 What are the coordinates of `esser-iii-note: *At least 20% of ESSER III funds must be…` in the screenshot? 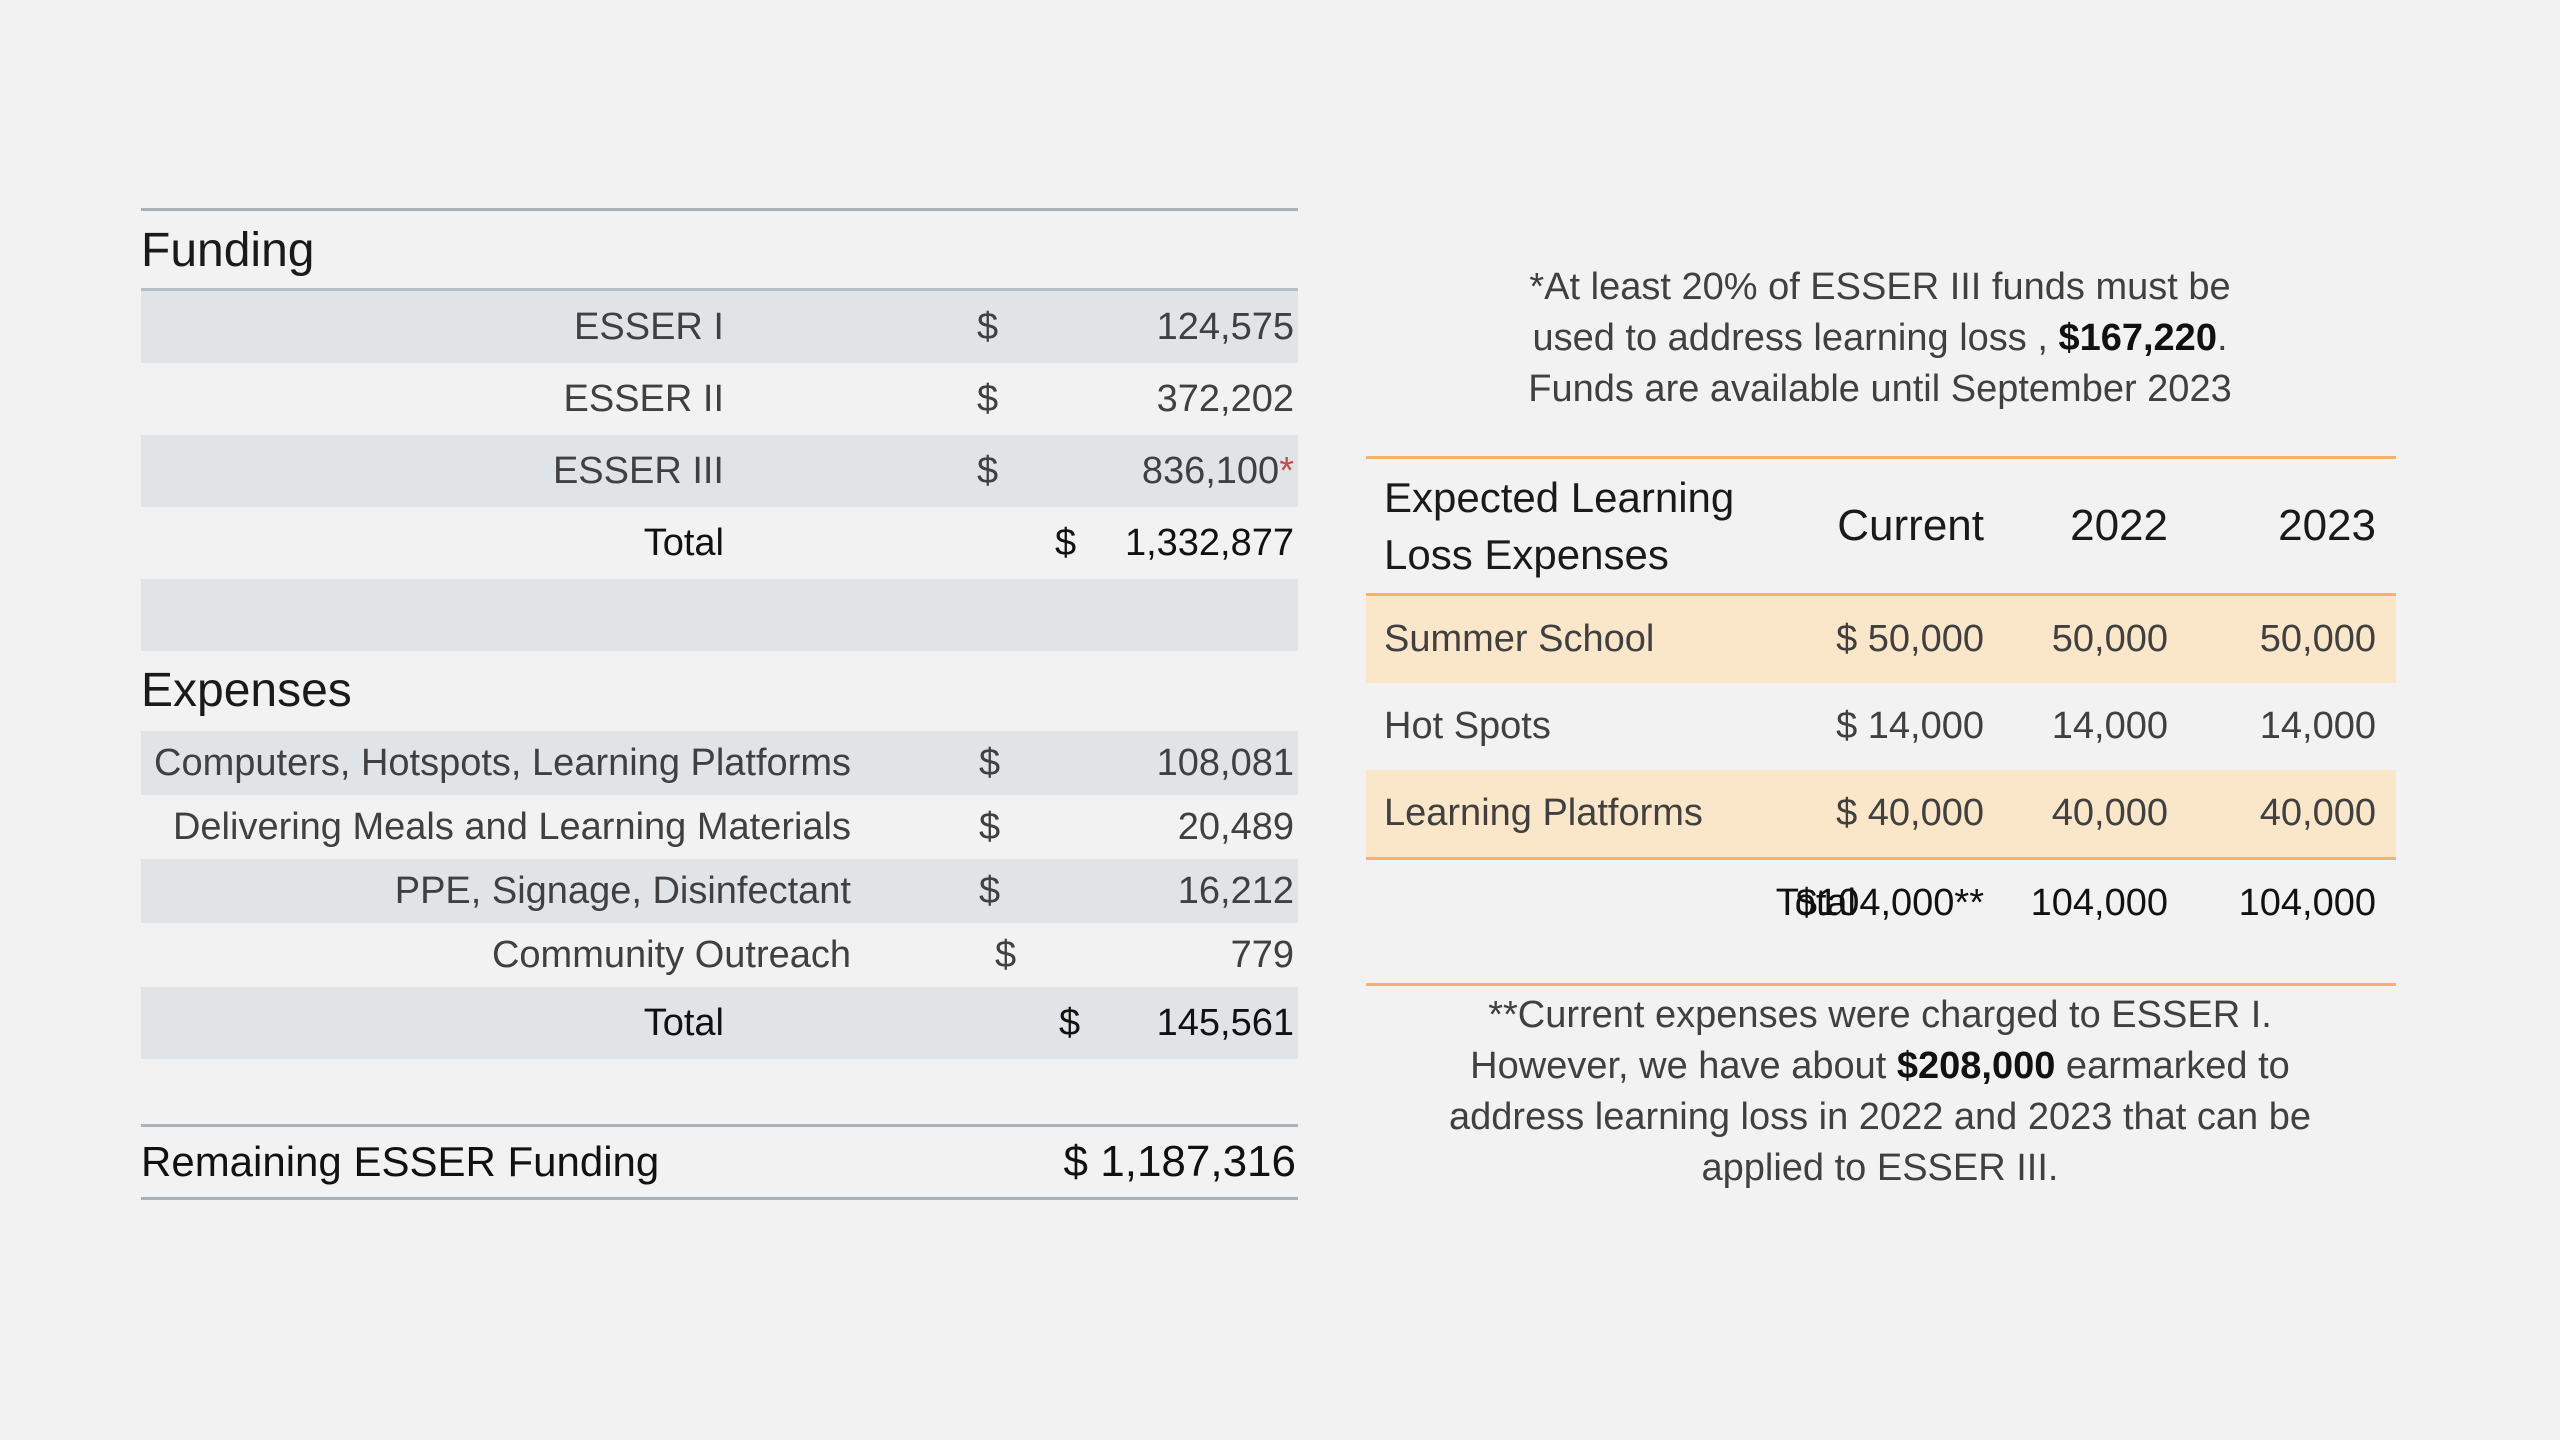 It's located at (1880, 338).